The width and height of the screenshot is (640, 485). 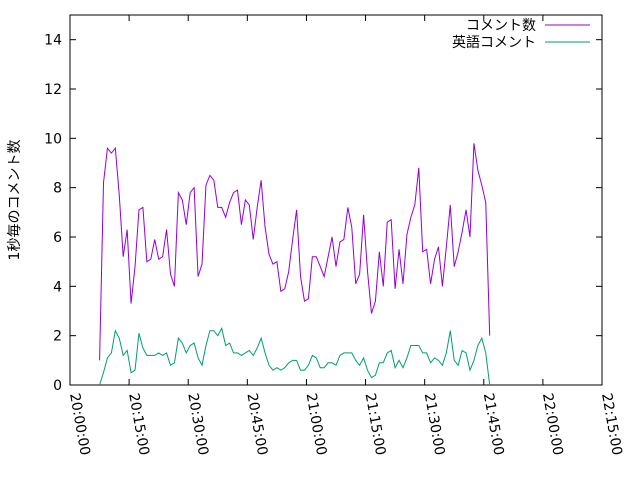 I want to click on legend-label-2: 英語コメント, so click(x=494, y=42).